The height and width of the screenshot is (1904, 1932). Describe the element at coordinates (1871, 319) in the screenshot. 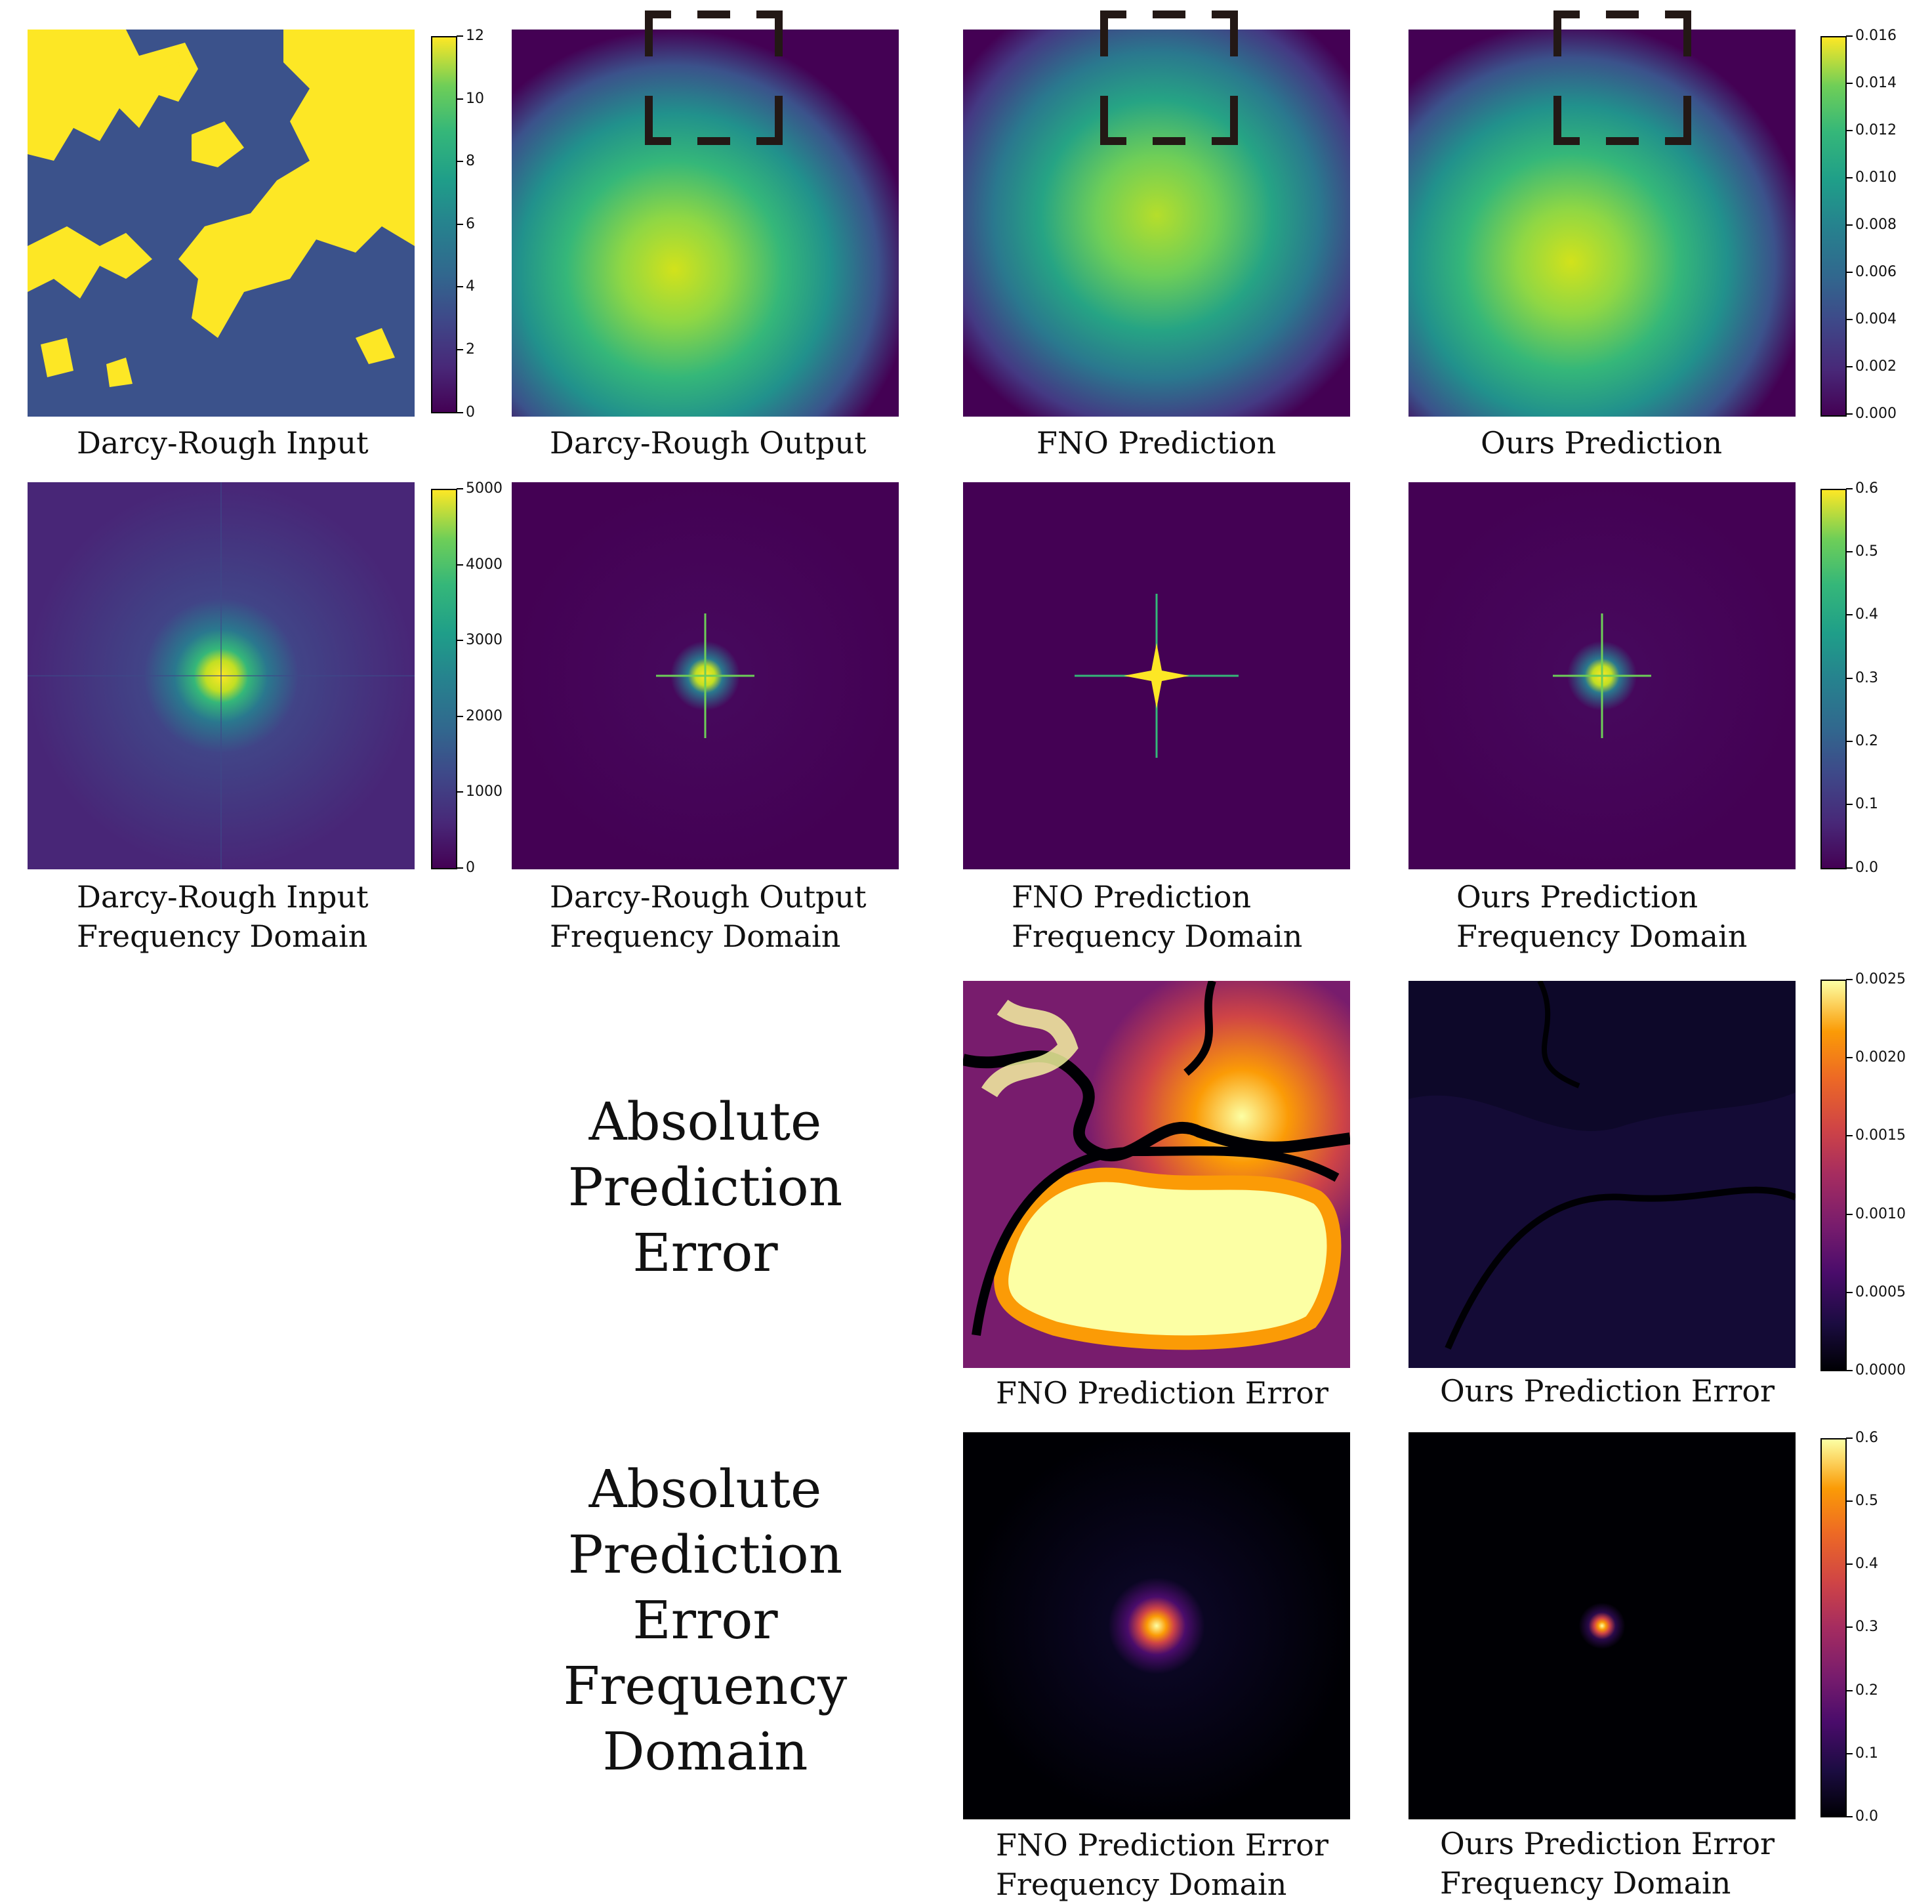

I see `output-tick: 0.004` at that location.